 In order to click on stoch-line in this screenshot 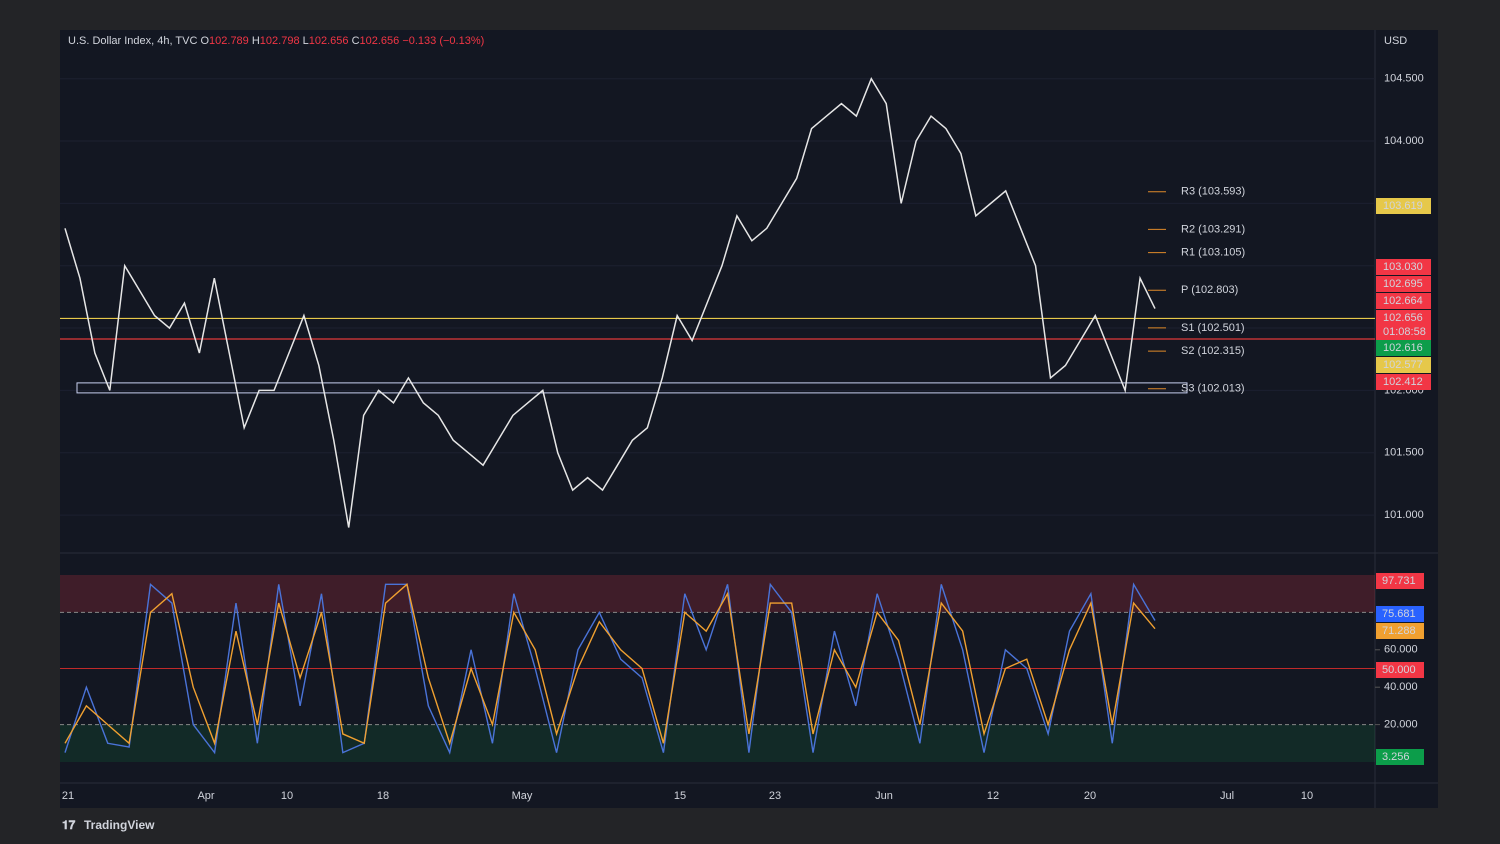, I will do `click(610, 664)`.